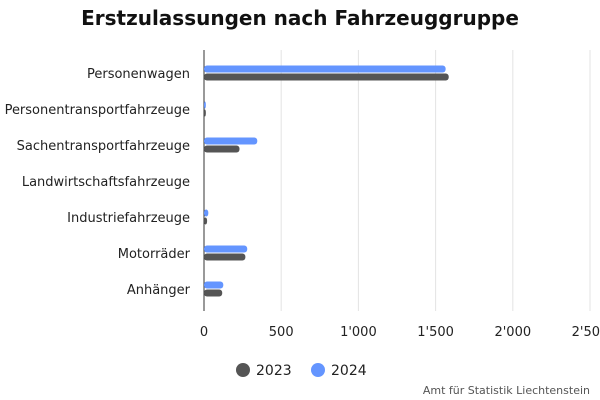  What do you see at coordinates (97, 110) in the screenshot?
I see `category-label: Personentransportfahrzeuge` at bounding box center [97, 110].